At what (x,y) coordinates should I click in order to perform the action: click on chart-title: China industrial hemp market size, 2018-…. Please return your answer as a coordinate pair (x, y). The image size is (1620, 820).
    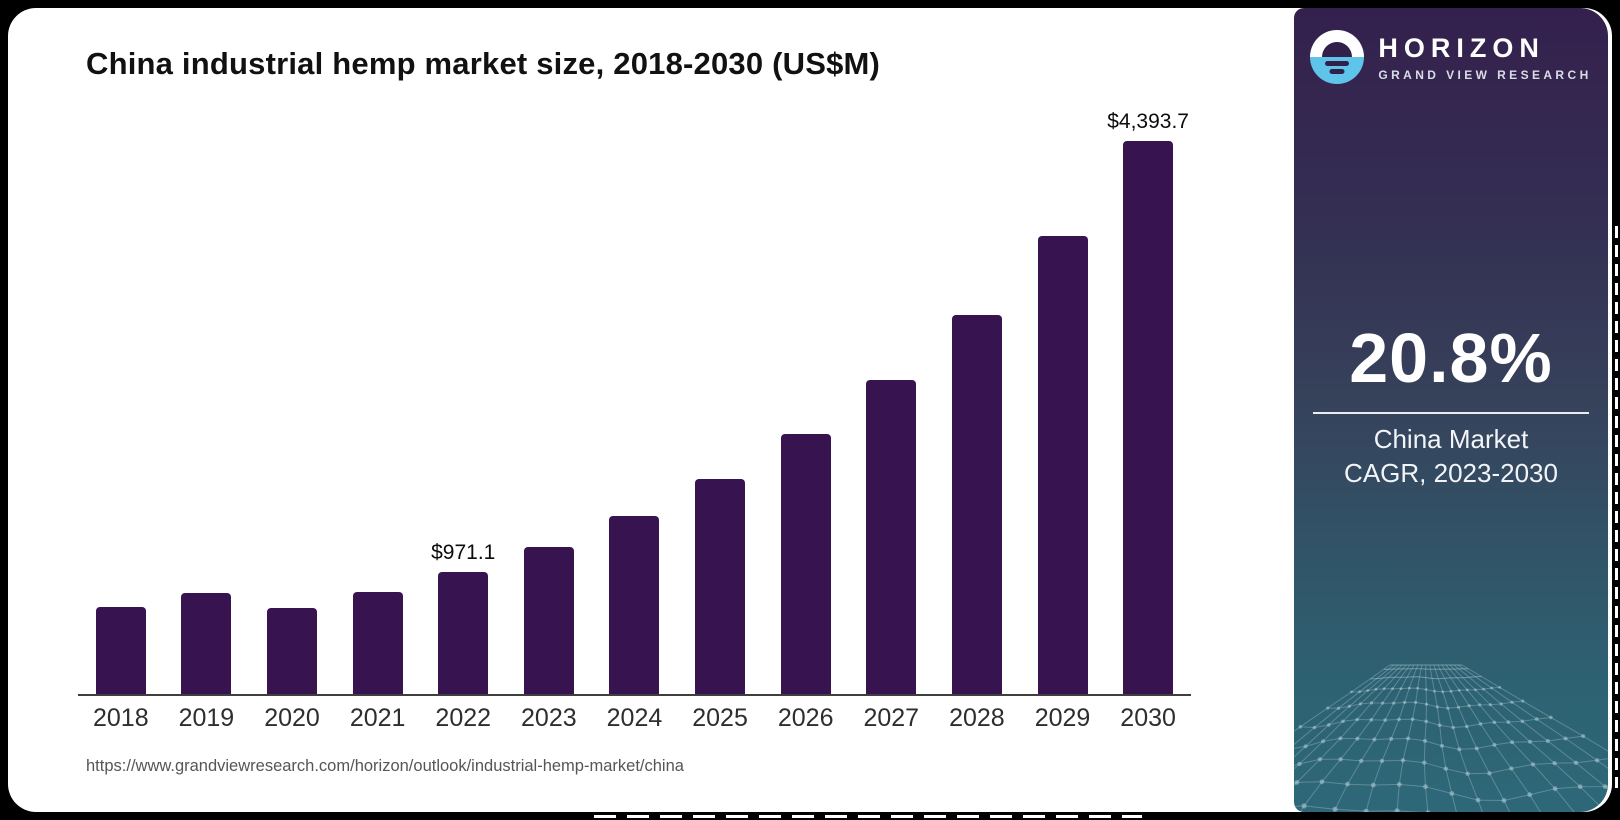
    Looking at the image, I should click on (483, 63).